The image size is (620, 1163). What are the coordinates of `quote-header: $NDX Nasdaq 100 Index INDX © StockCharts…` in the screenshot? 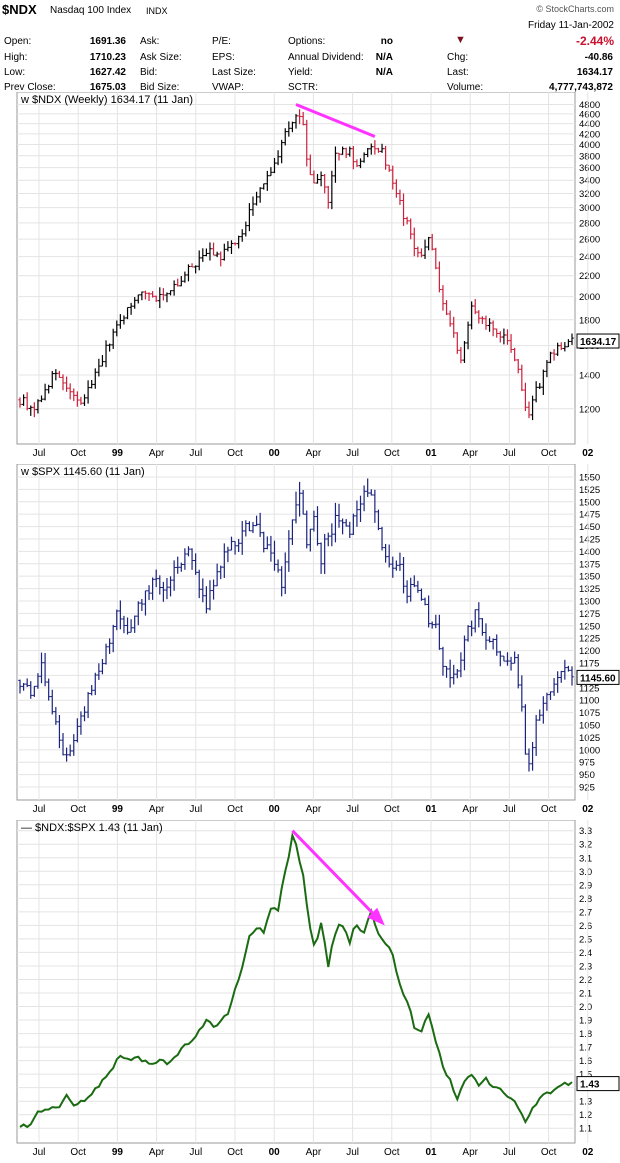 It's located at (310, 46).